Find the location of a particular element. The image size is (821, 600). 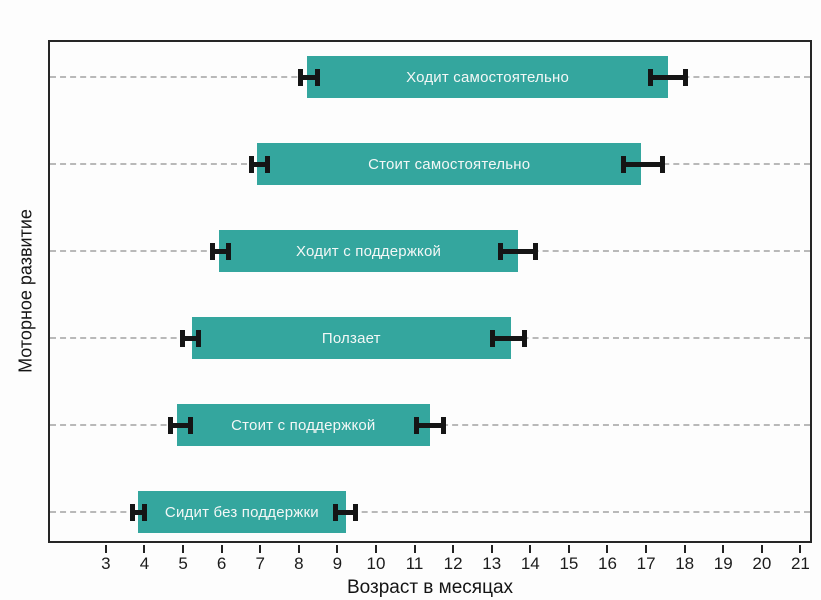

milestone-bar: Ходит самостоятельно is located at coordinates (487, 77).